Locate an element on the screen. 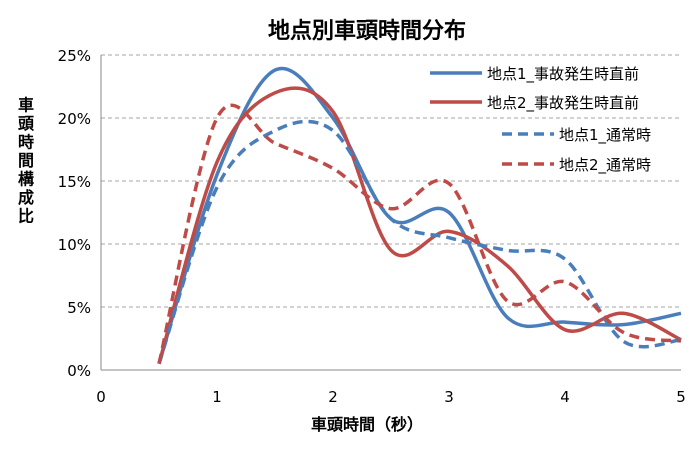  x-tick-label: 0 is located at coordinates (101, 397).